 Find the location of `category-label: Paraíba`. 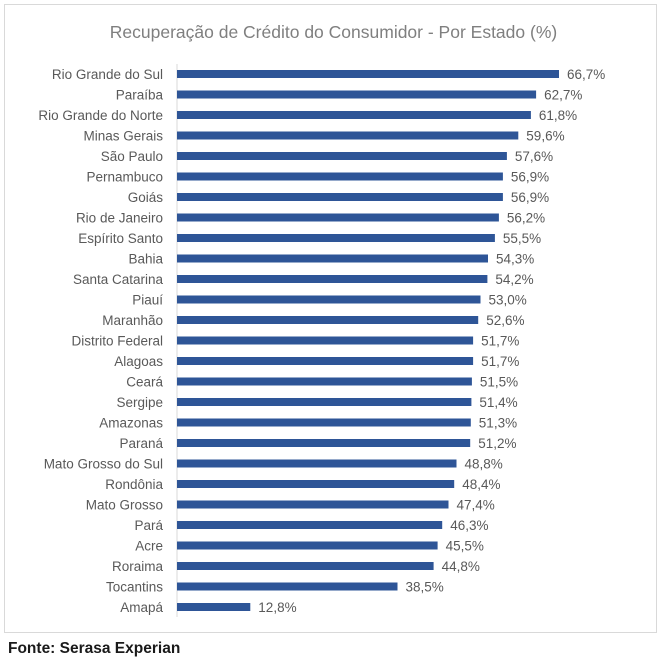

category-label: Paraíba is located at coordinates (140, 95).